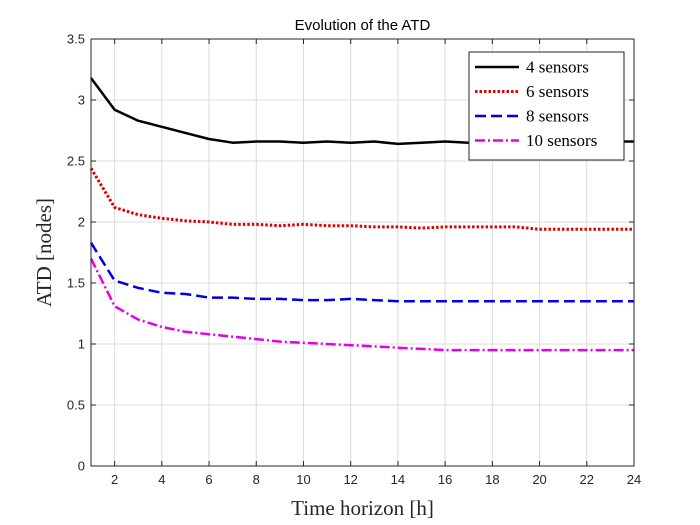 The image size is (700, 525). I want to click on legend-label-4: 10 sensors, so click(561, 140).